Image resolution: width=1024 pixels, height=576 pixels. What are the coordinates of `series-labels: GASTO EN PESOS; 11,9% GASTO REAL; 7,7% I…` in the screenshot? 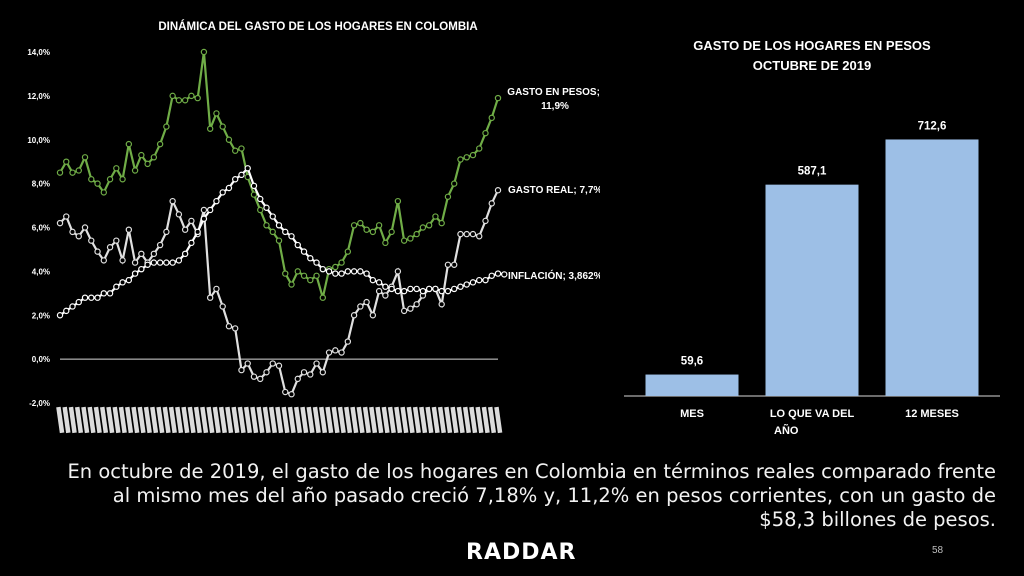 It's located at (553, 184).